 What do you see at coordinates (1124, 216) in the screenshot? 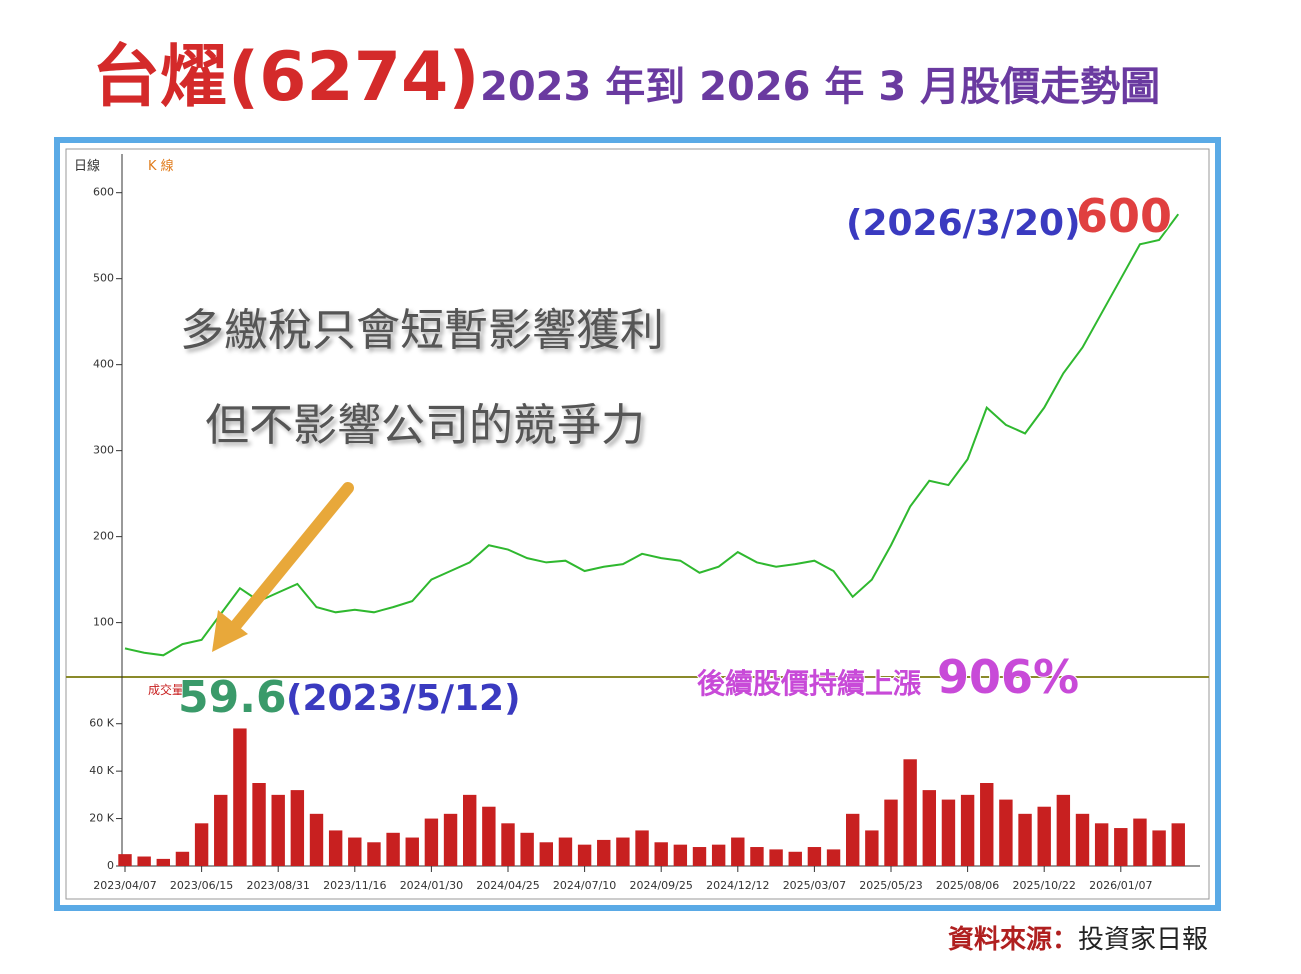
I see `high-value: 600` at bounding box center [1124, 216].